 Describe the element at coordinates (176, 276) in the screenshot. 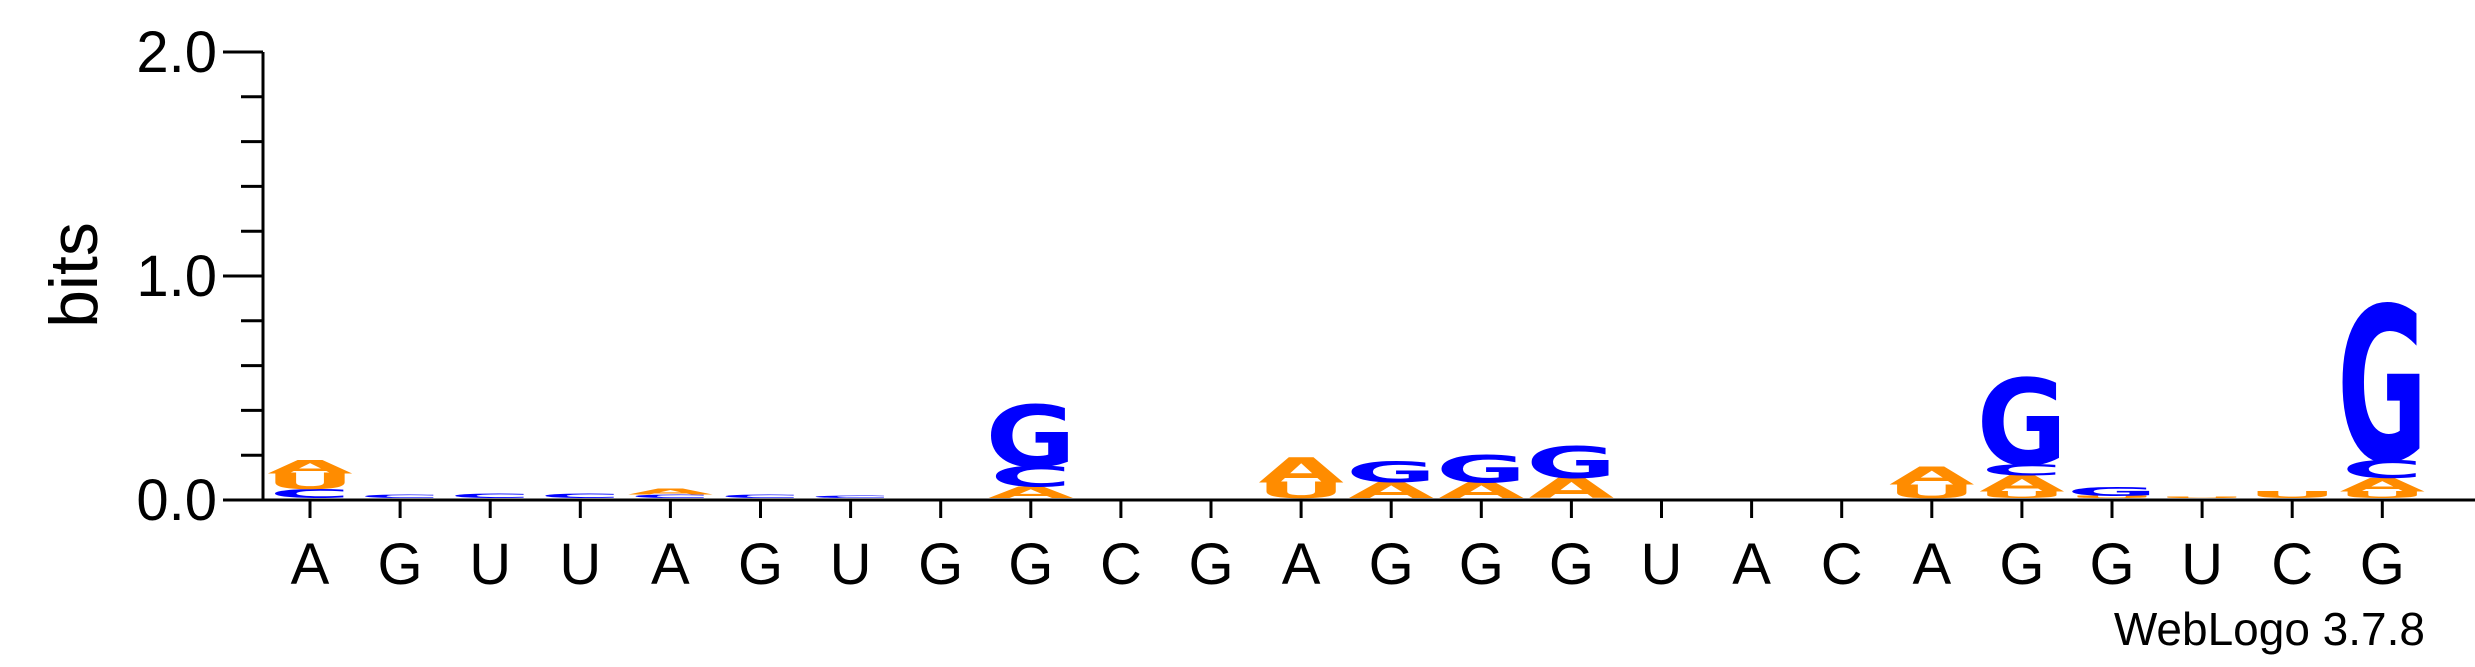

I see `y-tick-label: 1.0` at that location.